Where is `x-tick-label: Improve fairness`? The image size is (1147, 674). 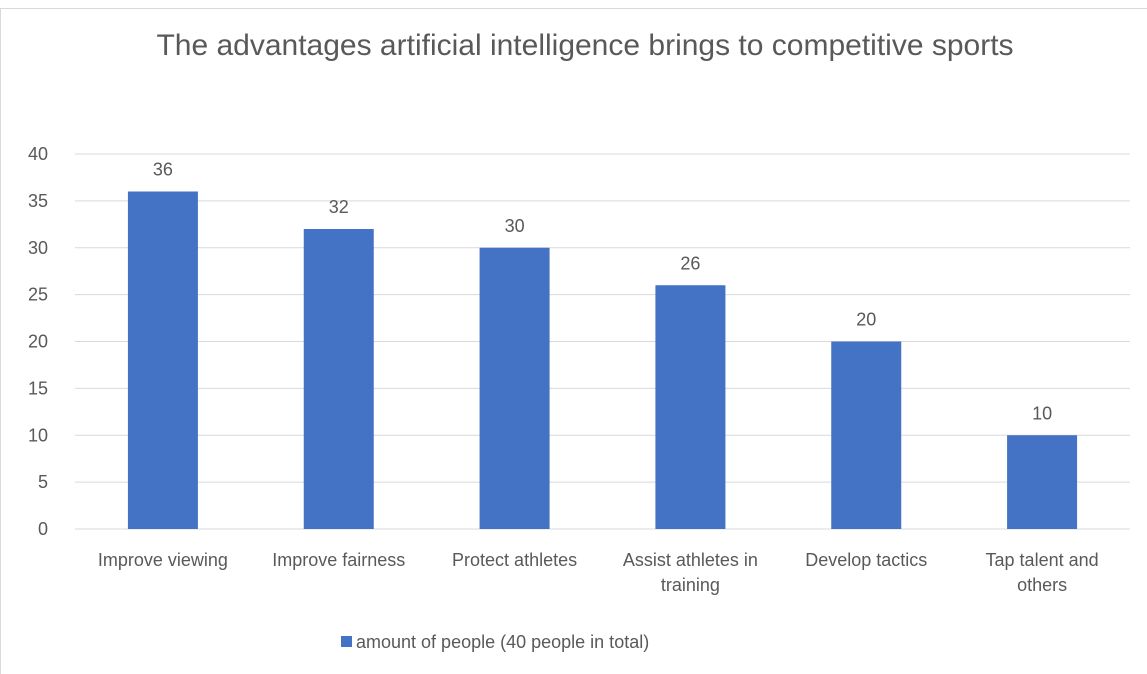 x-tick-label: Improve fairness is located at coordinates (338, 560).